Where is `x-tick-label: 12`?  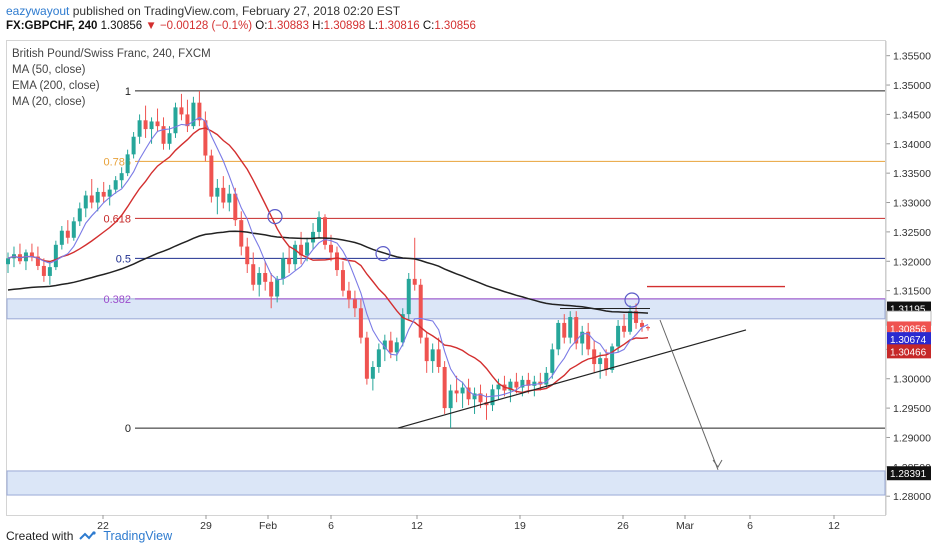
x-tick-label: 12 is located at coordinates (834, 526).